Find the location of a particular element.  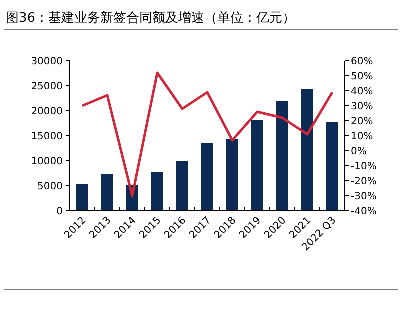

title: 图36：基建业务新签合同额及增速（单位：亿元） is located at coordinates (151, 18).